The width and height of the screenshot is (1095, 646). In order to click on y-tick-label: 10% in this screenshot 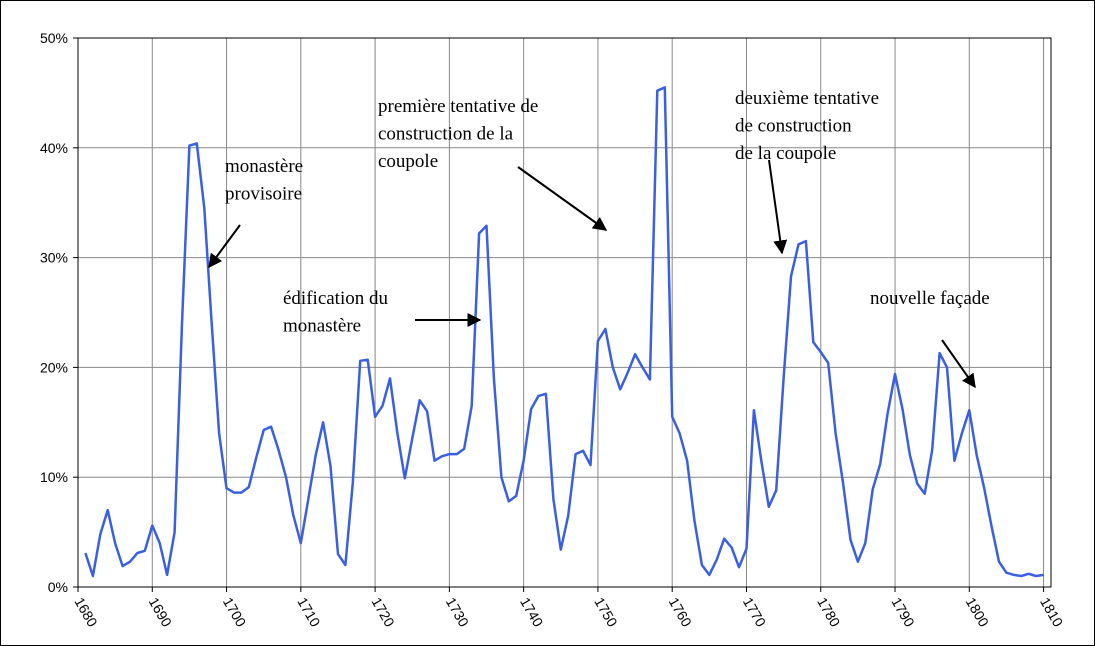, I will do `click(54, 477)`.